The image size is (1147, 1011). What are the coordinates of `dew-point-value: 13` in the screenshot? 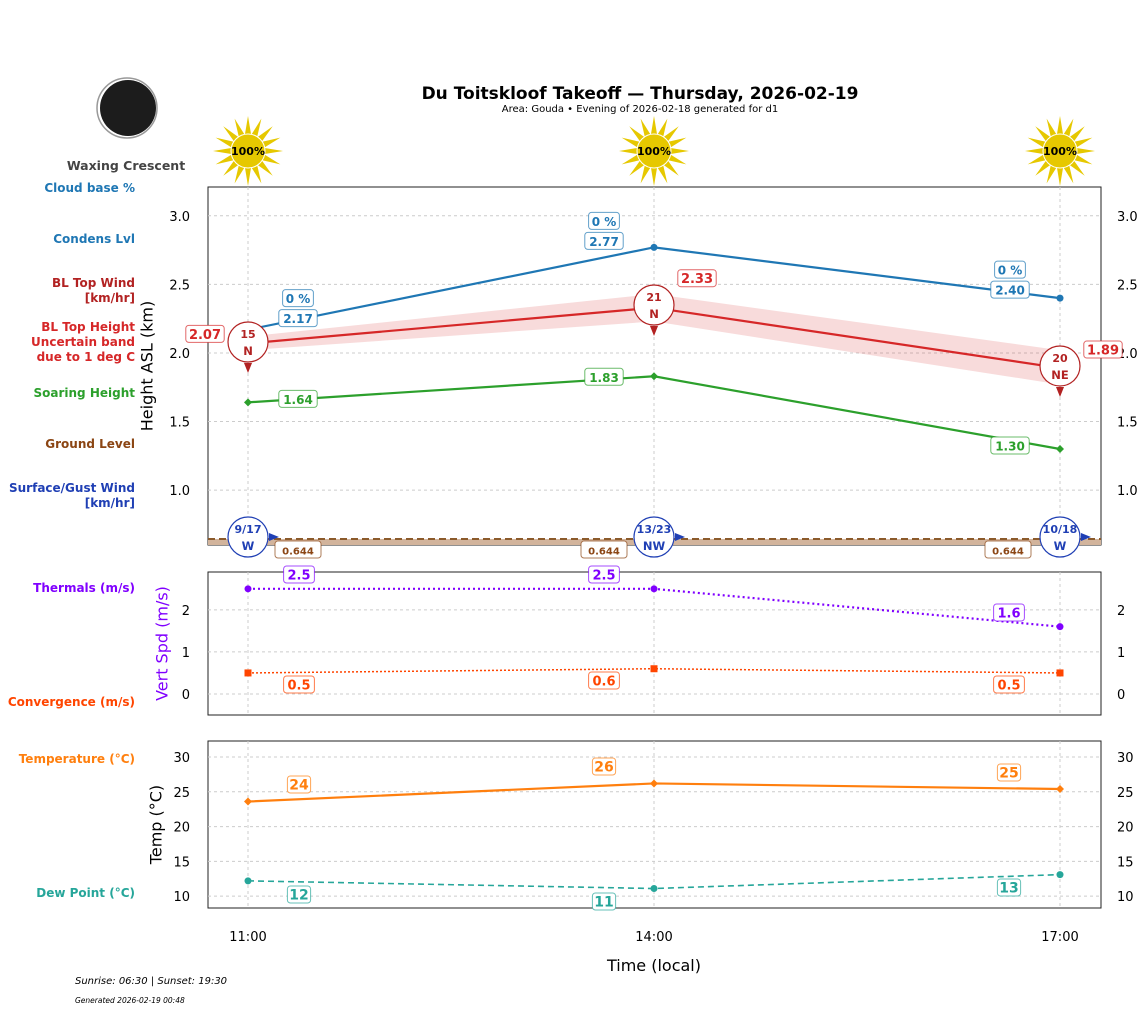 It's located at (1008, 889).